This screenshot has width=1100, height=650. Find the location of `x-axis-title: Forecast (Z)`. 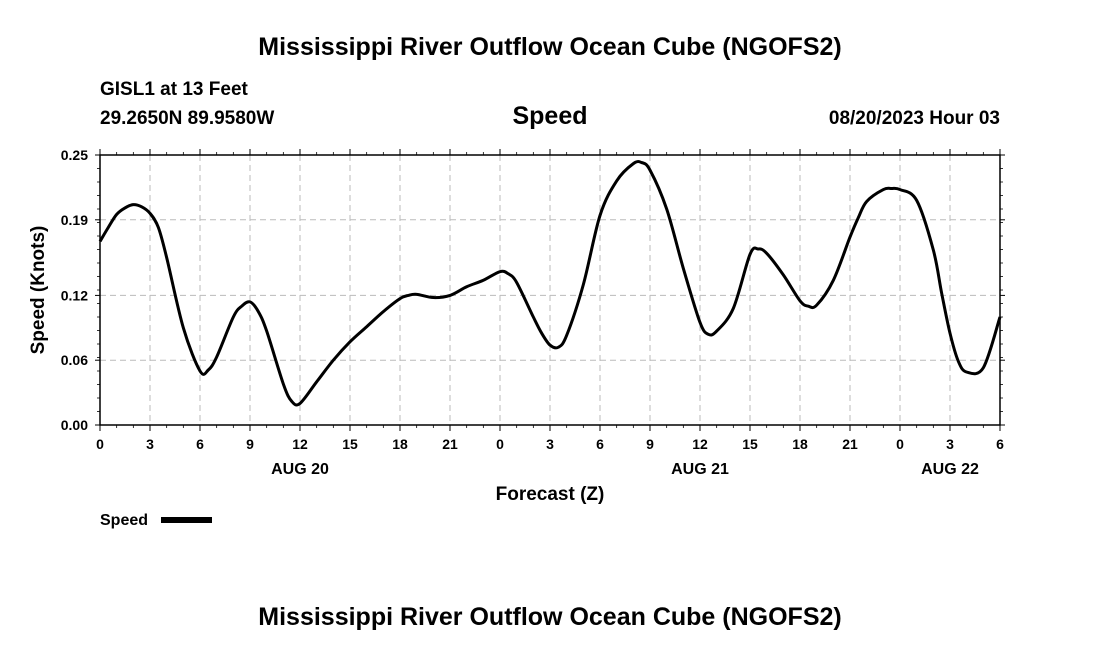

x-axis-title: Forecast (Z) is located at coordinates (550, 494).